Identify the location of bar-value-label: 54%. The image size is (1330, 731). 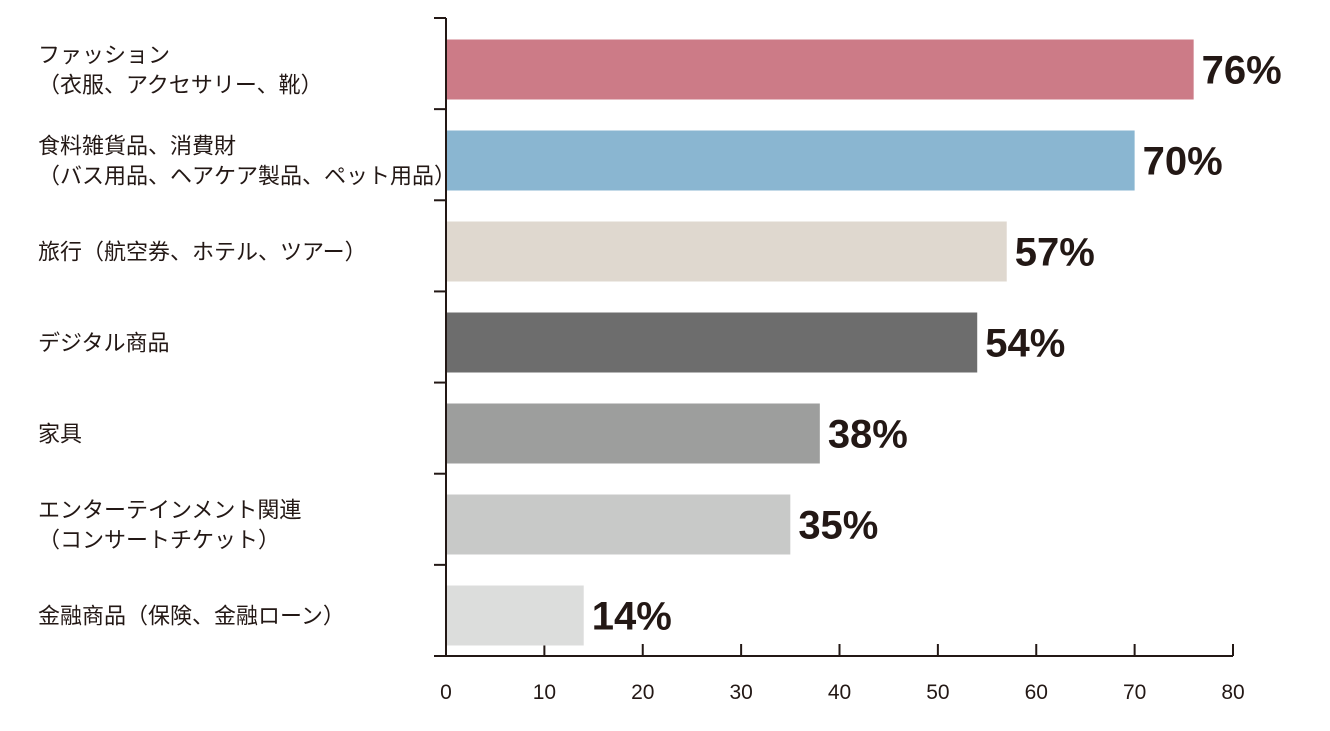
(1025, 344).